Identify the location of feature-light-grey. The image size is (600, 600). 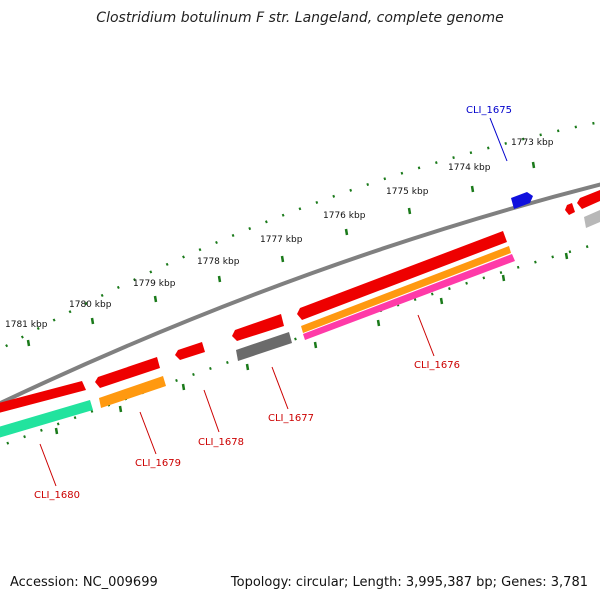
(592, 219).